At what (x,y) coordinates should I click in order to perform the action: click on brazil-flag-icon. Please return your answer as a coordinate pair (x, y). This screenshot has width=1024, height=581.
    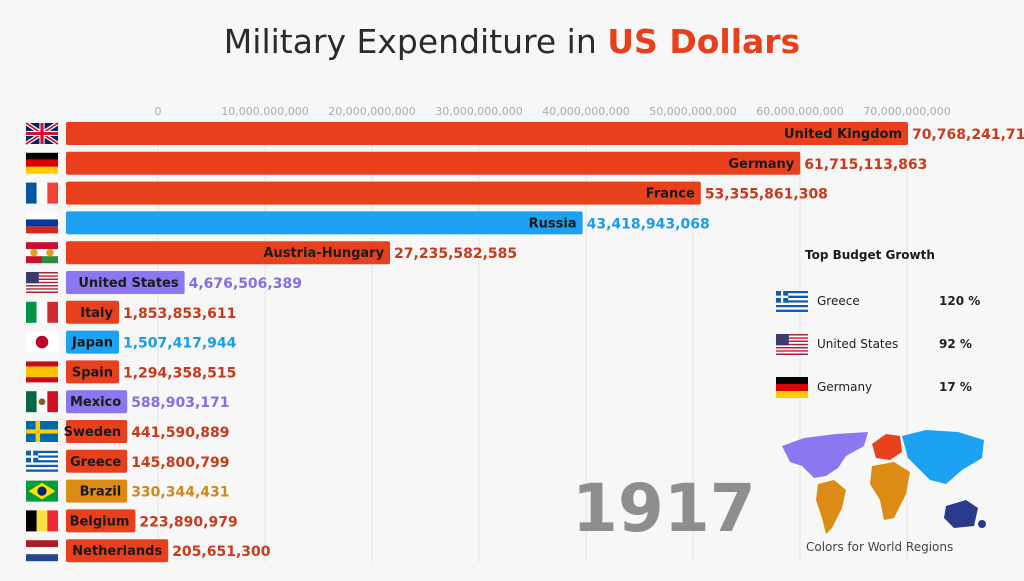
    Looking at the image, I should click on (42, 491).